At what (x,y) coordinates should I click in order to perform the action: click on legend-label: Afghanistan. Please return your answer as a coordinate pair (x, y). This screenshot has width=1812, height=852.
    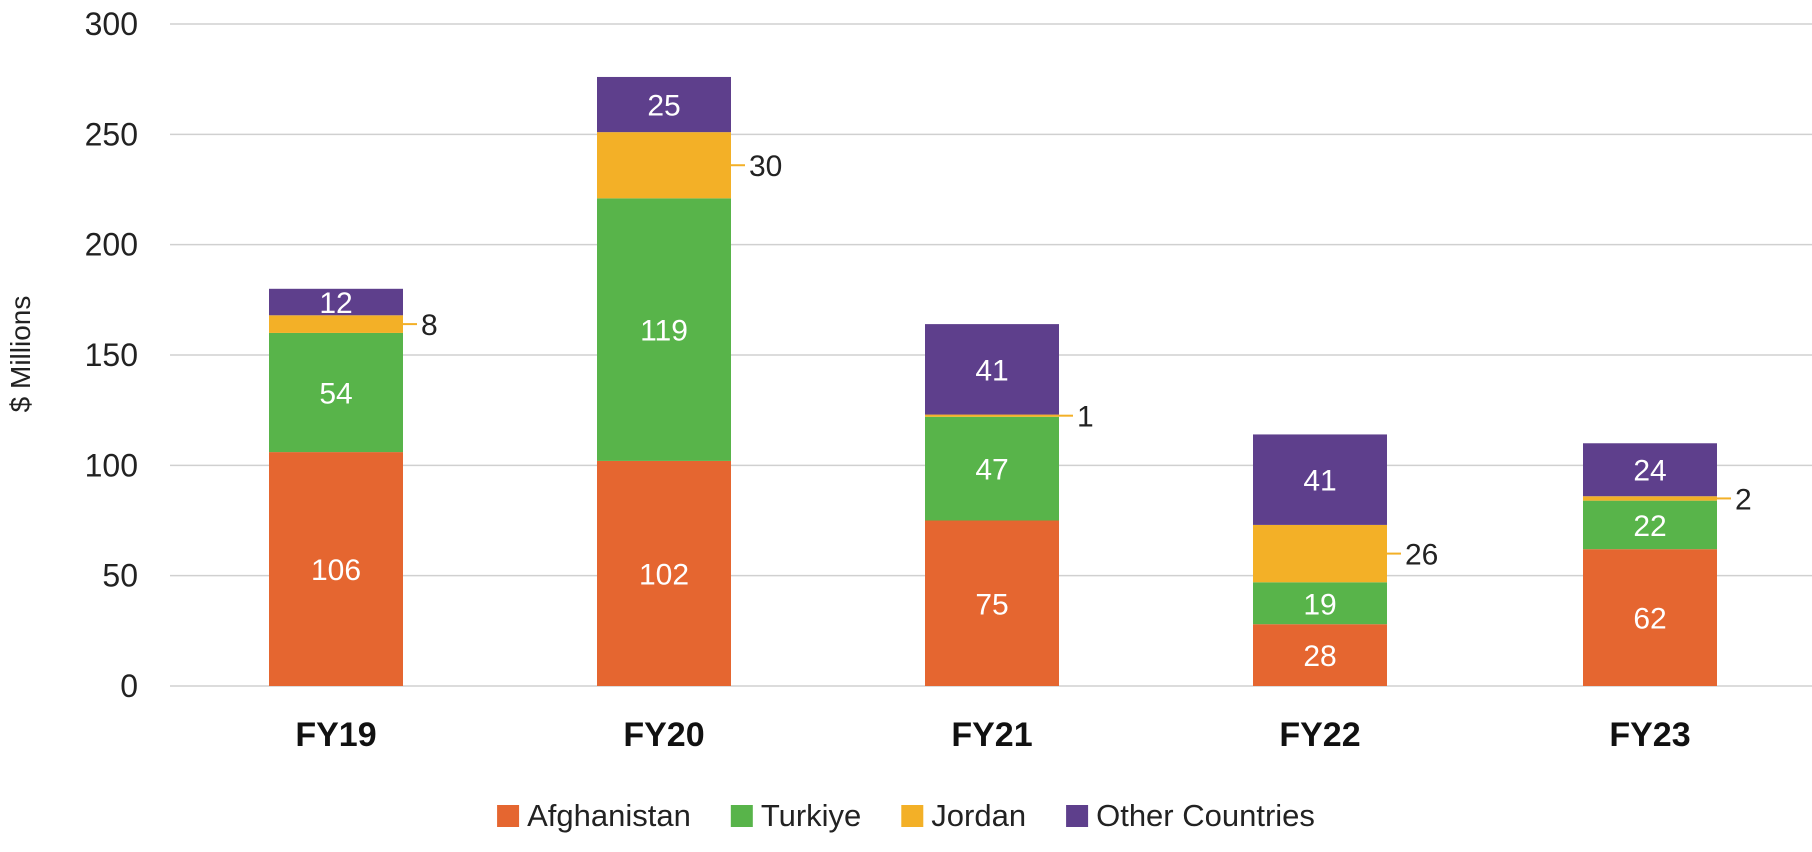
    Looking at the image, I should click on (609, 815).